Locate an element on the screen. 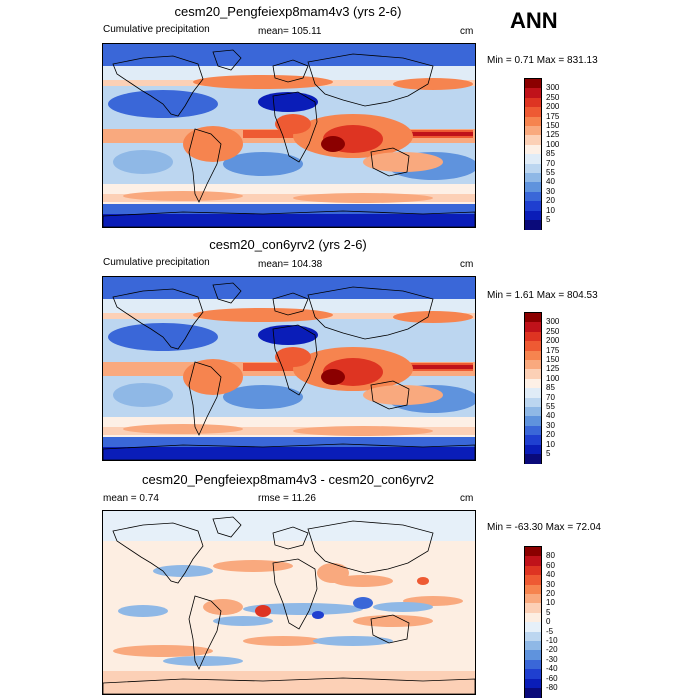 This screenshot has height=700, width=700. colorbar-label: 0 is located at coordinates (548, 622).